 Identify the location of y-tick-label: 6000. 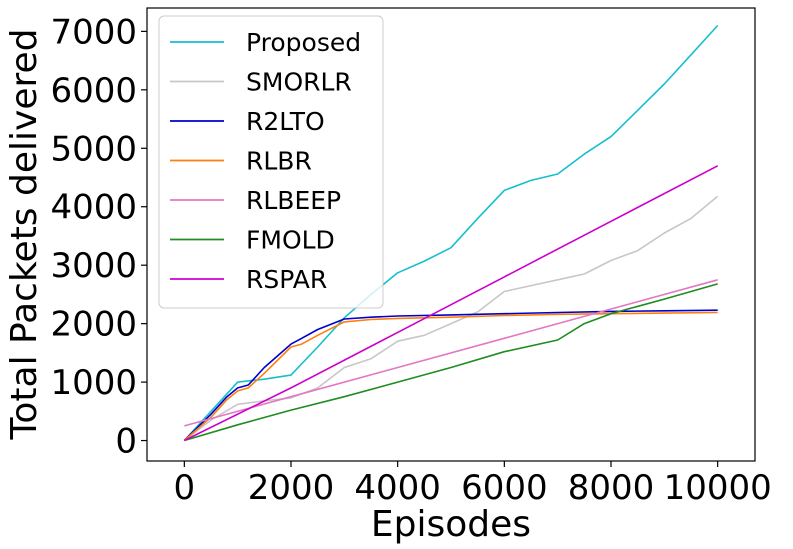
(93, 91).